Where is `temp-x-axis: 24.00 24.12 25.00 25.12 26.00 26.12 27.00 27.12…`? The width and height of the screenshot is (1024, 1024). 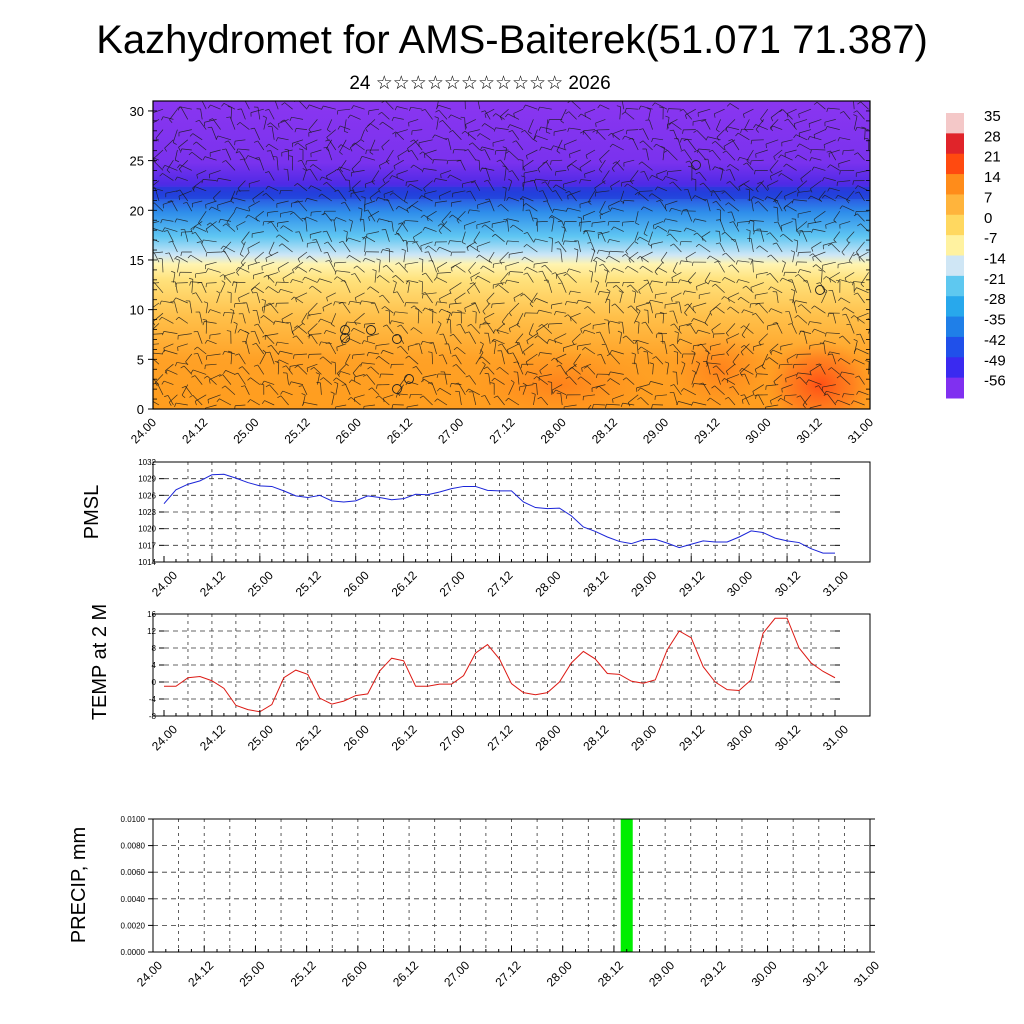
temp-x-axis: 24.00 24.12 25.00 25.12 26.00 26.12 27.00 27.12… is located at coordinates (500, 731).